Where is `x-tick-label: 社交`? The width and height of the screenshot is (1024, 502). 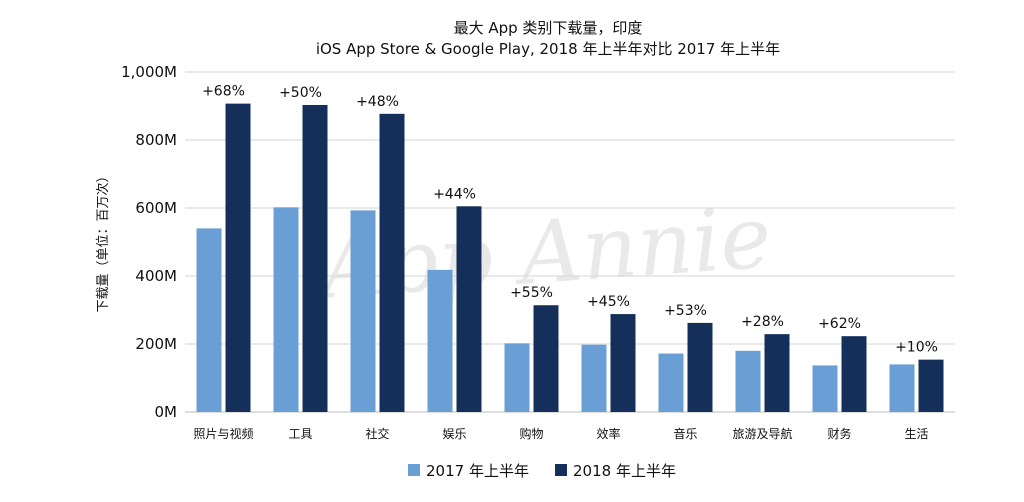
x-tick-label: 社交 is located at coordinates (377, 433).